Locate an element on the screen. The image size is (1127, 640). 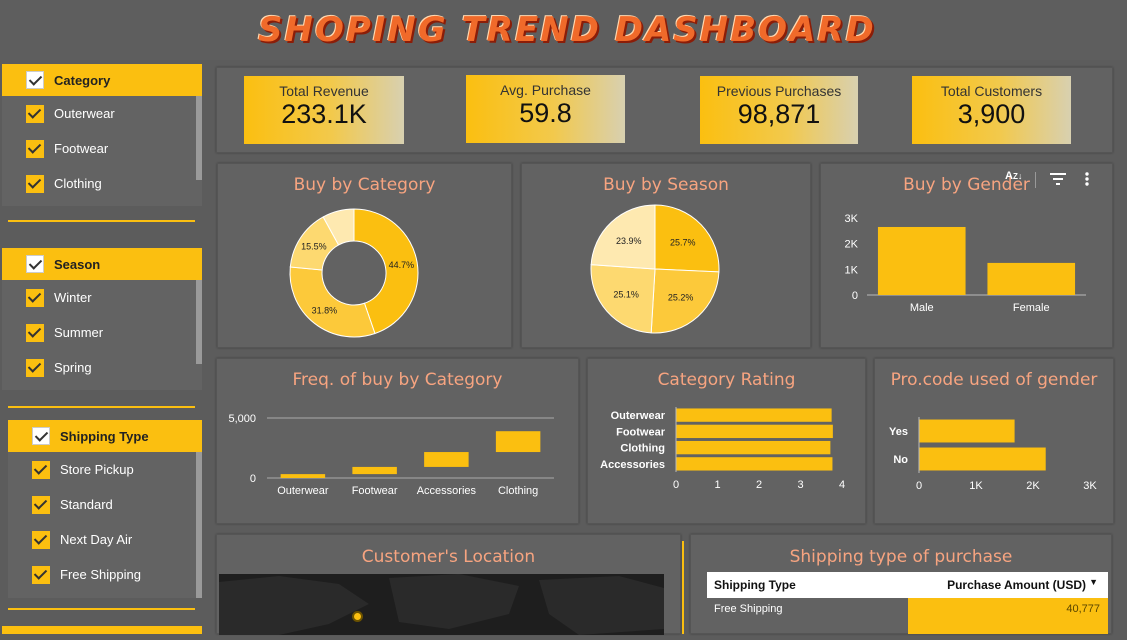
filter-item-summer: Summer is located at coordinates (102, 332).